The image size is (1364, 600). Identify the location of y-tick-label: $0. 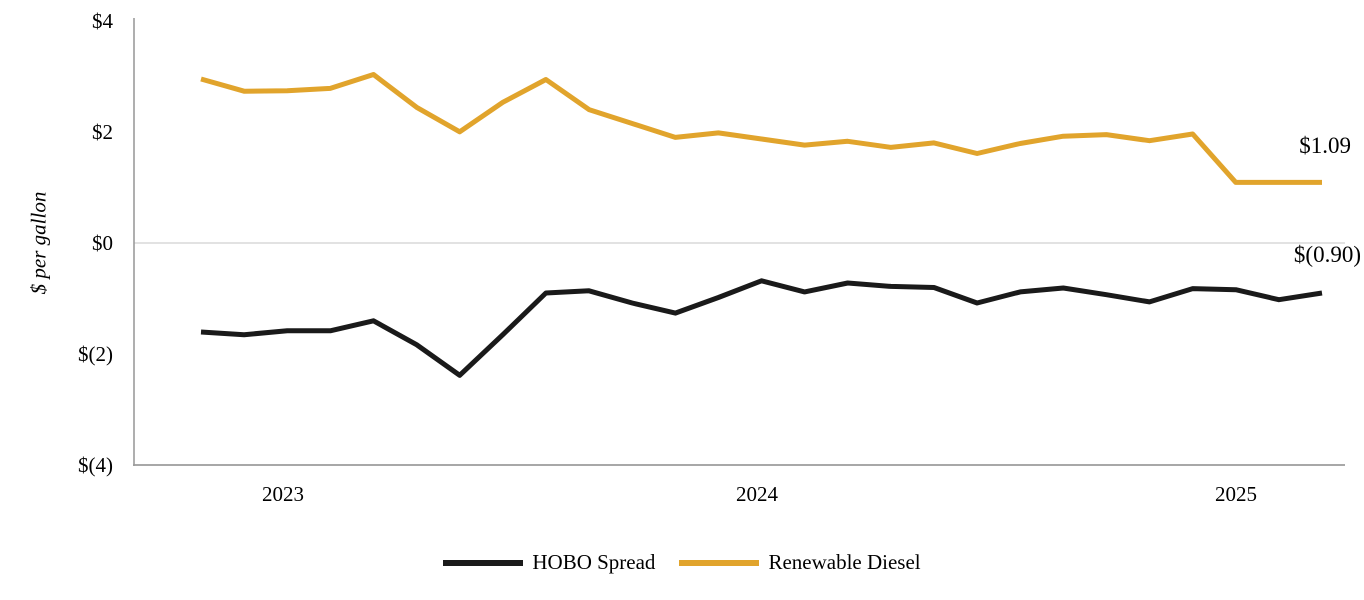
(102, 243).